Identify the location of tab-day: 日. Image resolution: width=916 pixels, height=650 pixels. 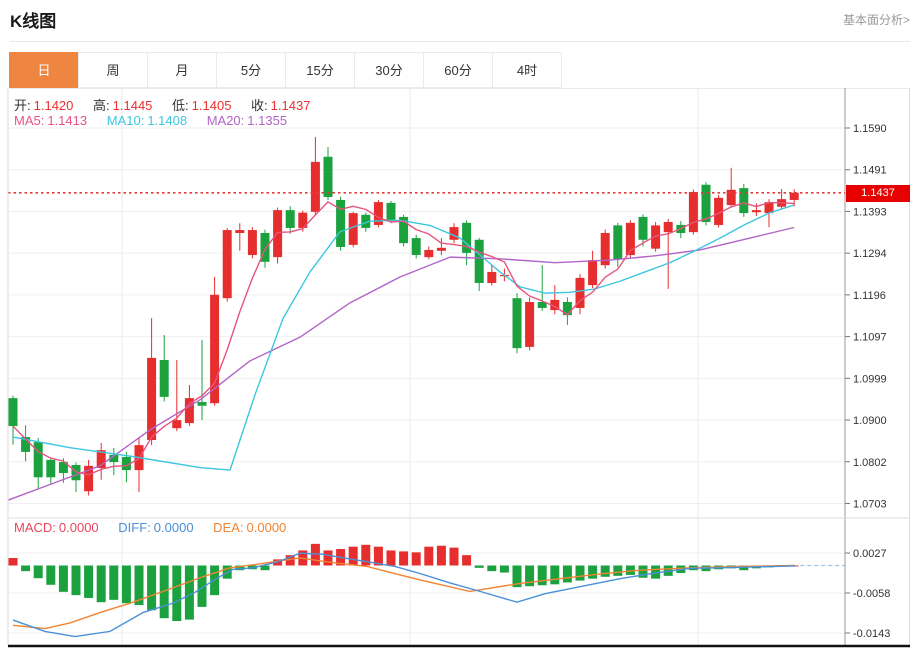
(44, 70).